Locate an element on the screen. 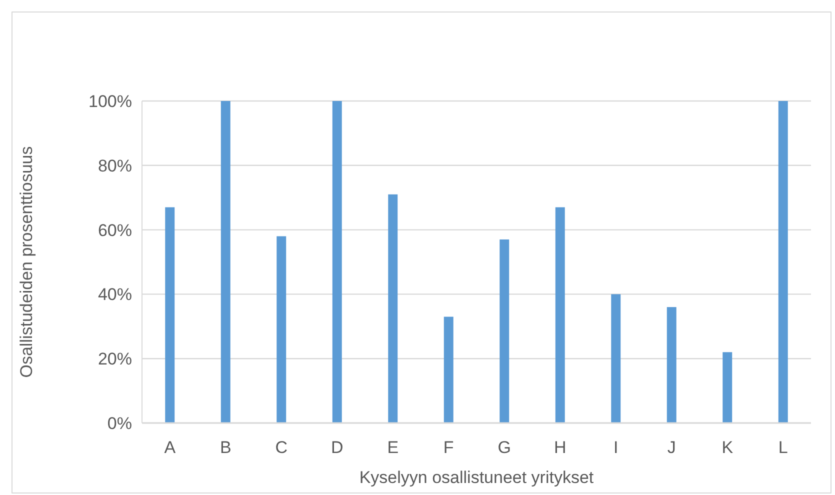  x-tick-label: G is located at coordinates (504, 447).